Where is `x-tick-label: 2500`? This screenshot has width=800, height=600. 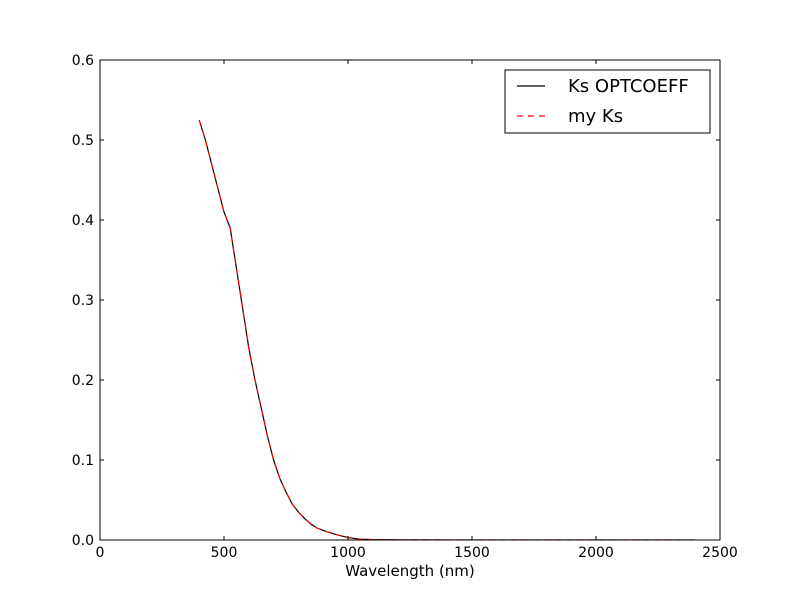 x-tick-label: 2500 is located at coordinates (720, 553).